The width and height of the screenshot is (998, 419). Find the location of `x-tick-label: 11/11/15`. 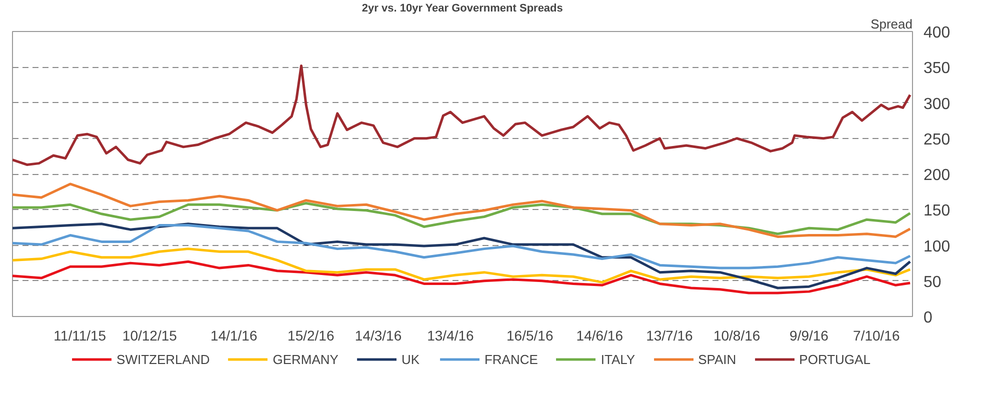

x-tick-label: 11/11/15 is located at coordinates (80, 336).